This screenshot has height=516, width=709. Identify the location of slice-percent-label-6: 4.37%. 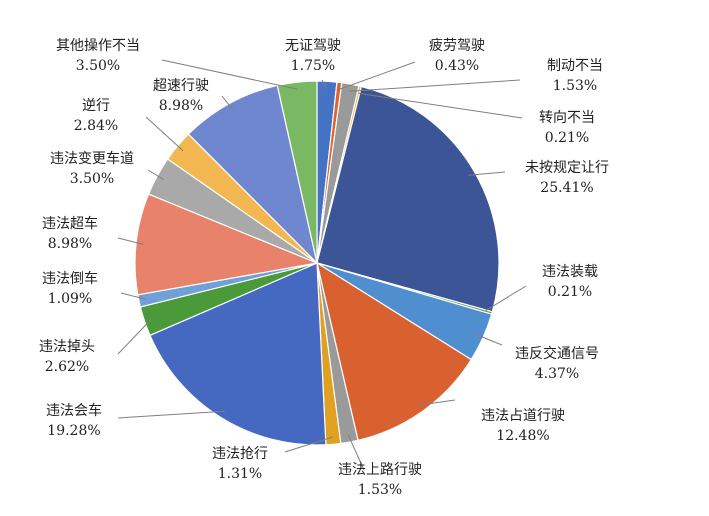
(557, 374).